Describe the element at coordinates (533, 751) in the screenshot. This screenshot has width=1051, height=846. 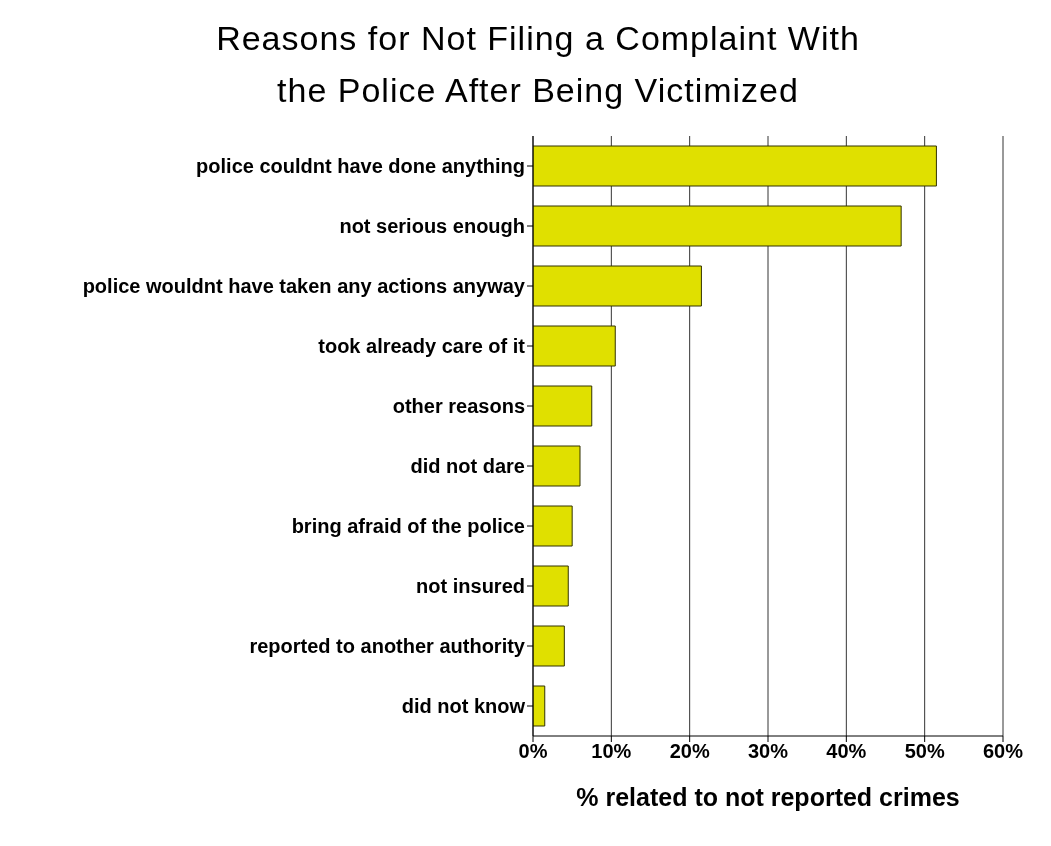
I see `x-tick-label: 0%` at that location.